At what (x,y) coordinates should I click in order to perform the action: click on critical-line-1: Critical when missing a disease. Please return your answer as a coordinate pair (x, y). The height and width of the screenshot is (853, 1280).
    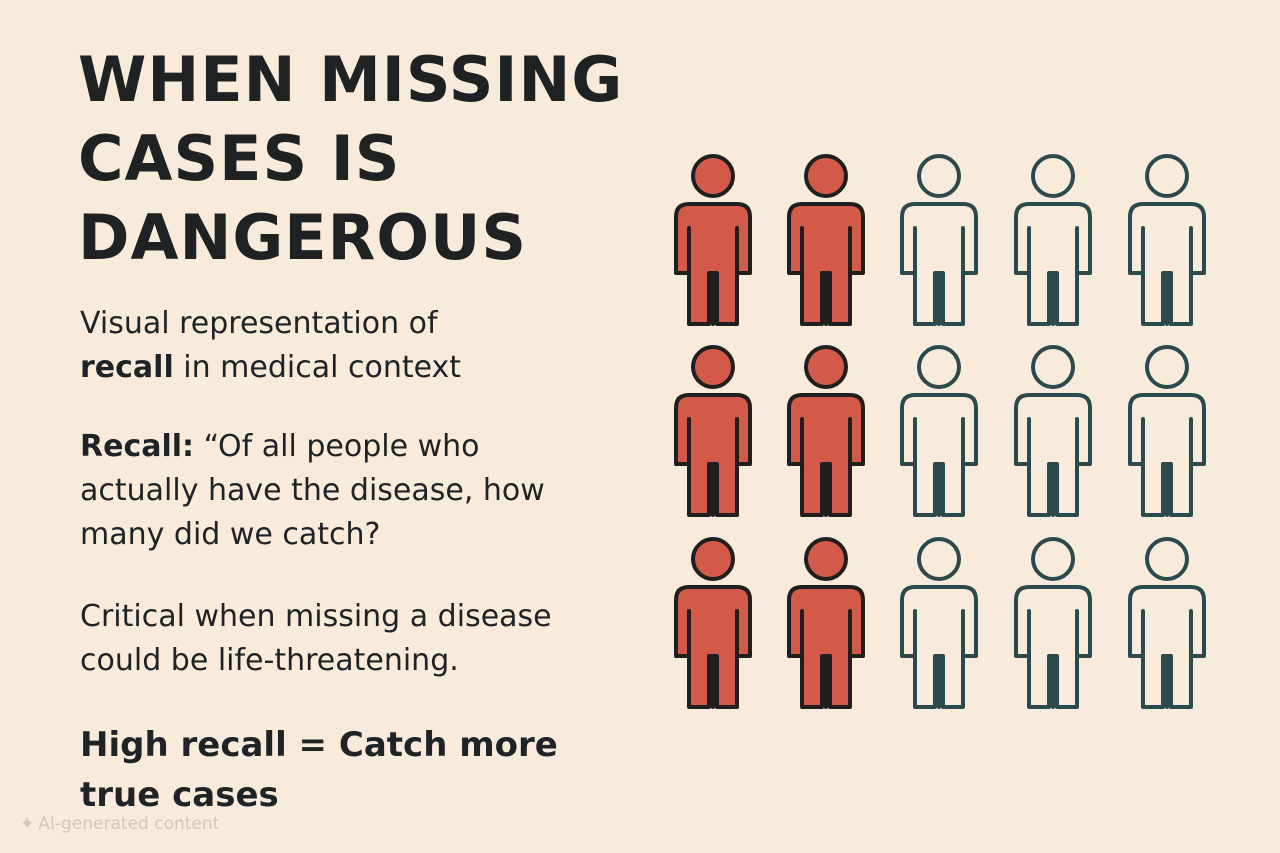
    Looking at the image, I should click on (316, 616).